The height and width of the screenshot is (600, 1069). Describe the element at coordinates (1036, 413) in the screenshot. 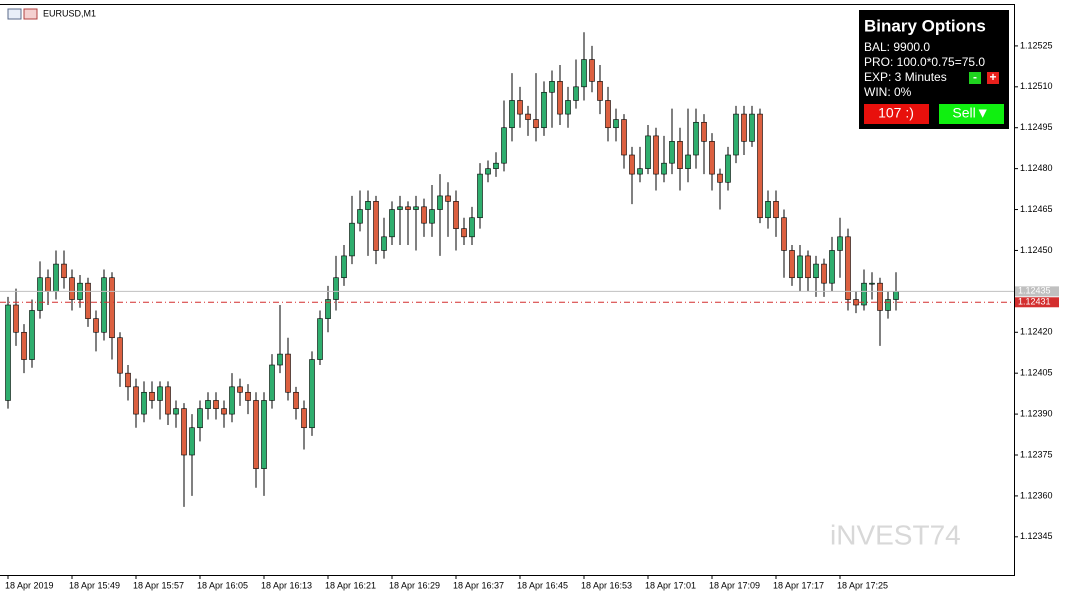

I see `y-tick-label: 1.12390` at that location.